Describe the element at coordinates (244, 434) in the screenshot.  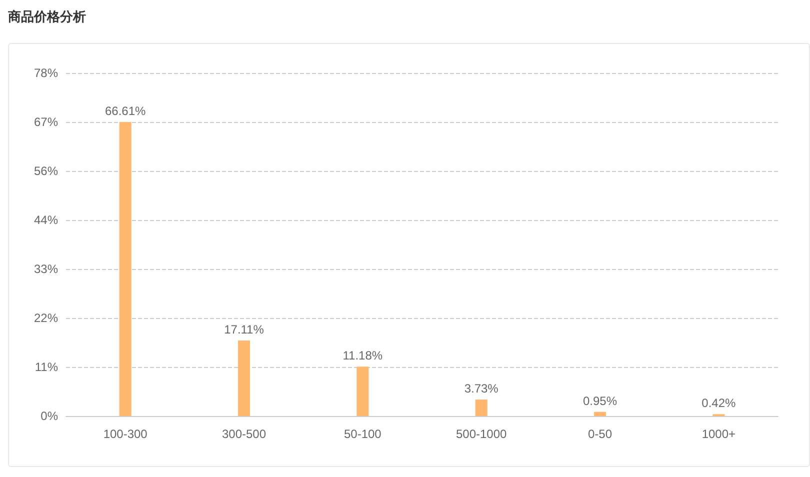
I see `x-tick-label: 300-500` at that location.